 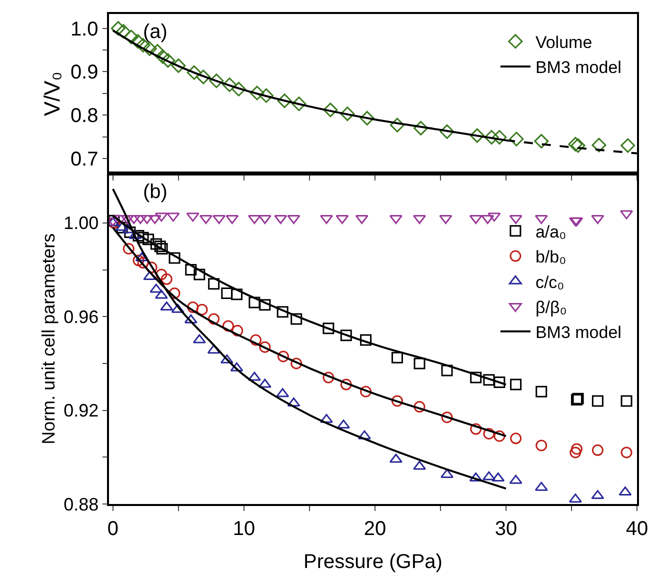 I want to click on legend-label: c/c₀, so click(x=549, y=282).